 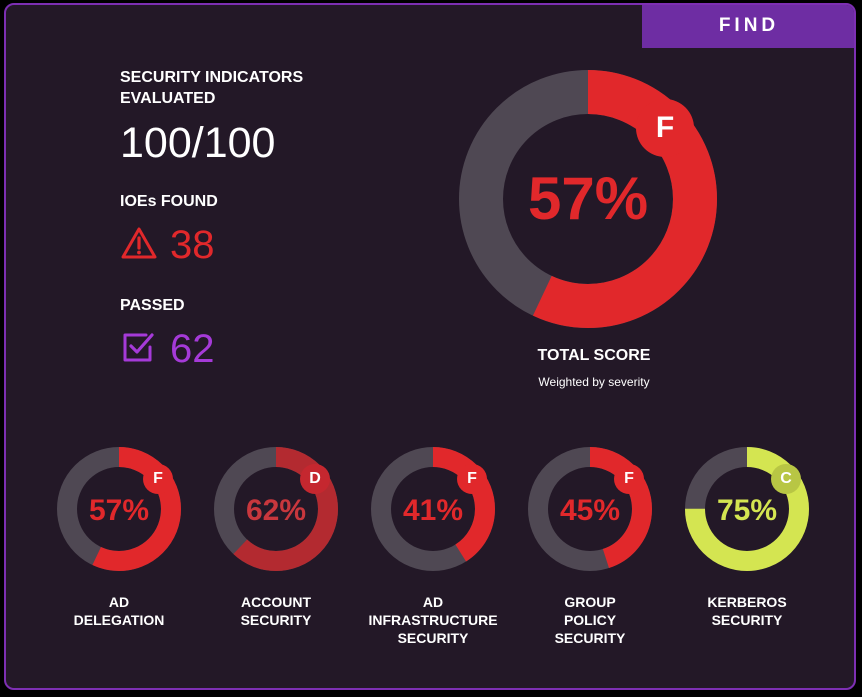 What do you see at coordinates (747, 611) in the screenshot?
I see `category-label: KERBEROS SECURITY` at bounding box center [747, 611].